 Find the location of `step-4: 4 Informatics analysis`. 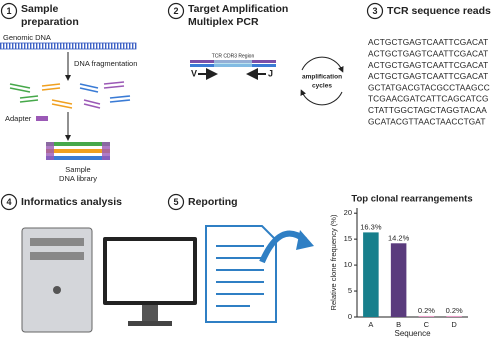

step-4: 4 Informatics analysis is located at coordinates (61, 202).